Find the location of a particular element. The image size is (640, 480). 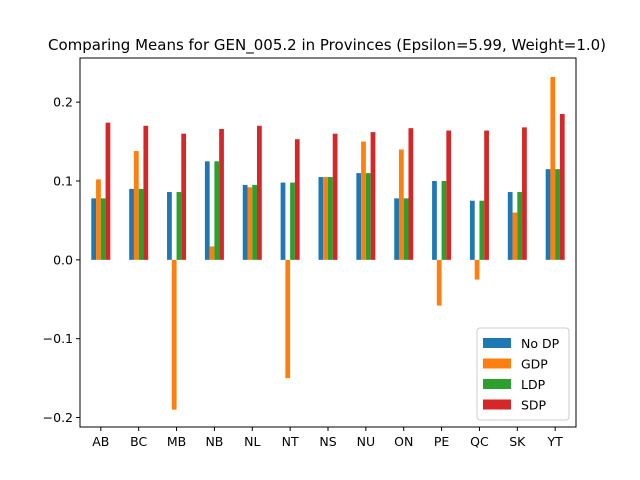

bar-ldp-yt is located at coordinates (557, 214).